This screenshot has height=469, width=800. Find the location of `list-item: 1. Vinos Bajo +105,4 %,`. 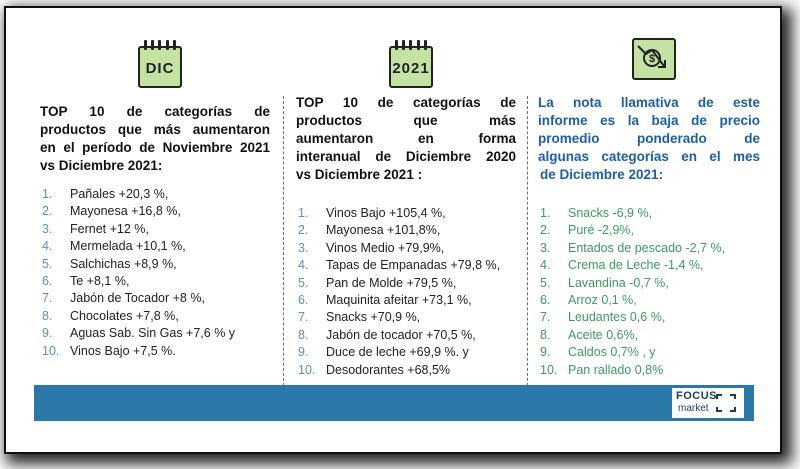

list-item: 1. Vinos Bajo +105,4 %, is located at coordinates (410, 213).